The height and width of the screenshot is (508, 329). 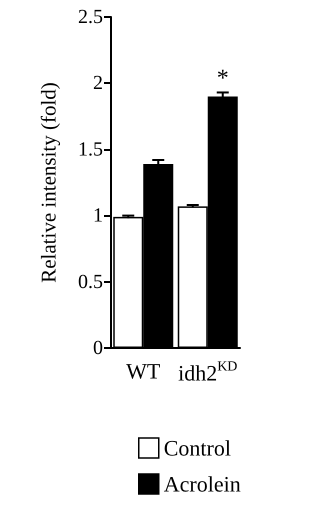 What do you see at coordinates (98, 215) in the screenshot?
I see `y-tick-label: 1` at bounding box center [98, 215].